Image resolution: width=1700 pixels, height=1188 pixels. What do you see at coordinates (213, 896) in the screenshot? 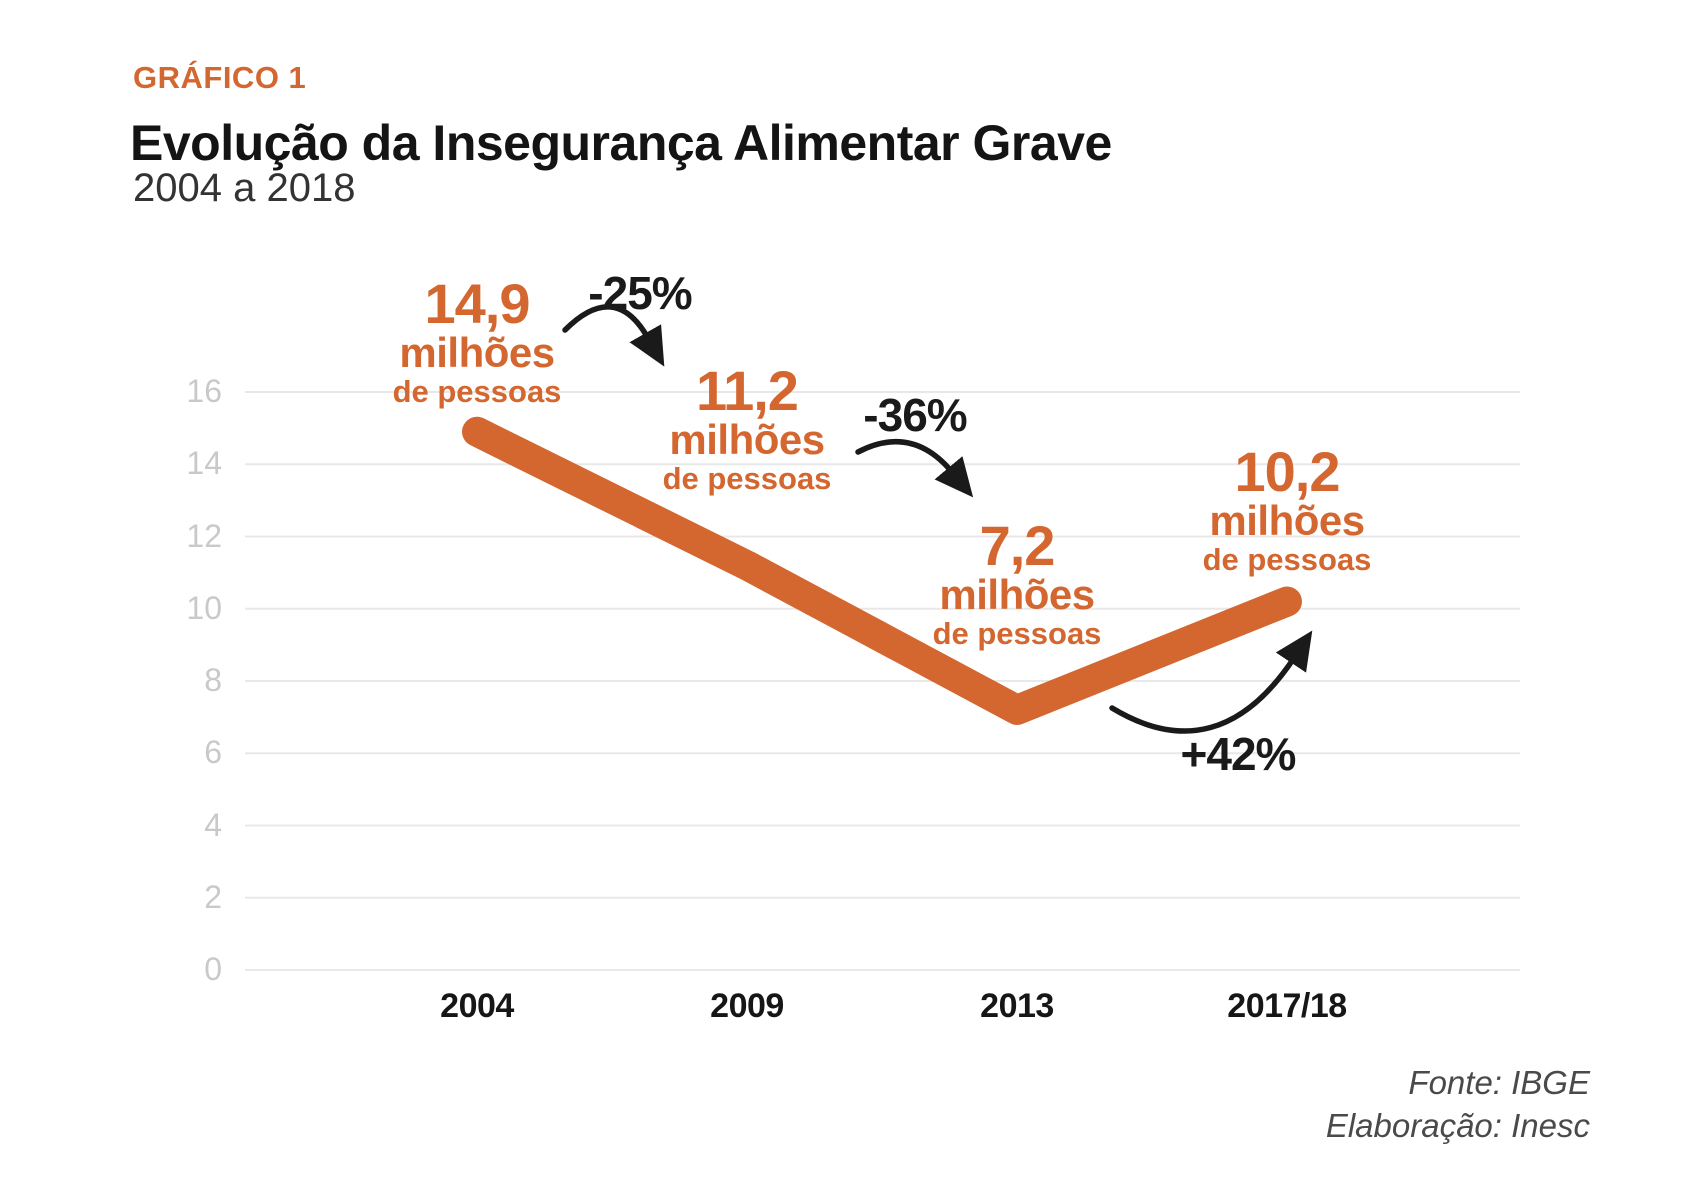
I see `y-tick-label: 2` at bounding box center [213, 896].